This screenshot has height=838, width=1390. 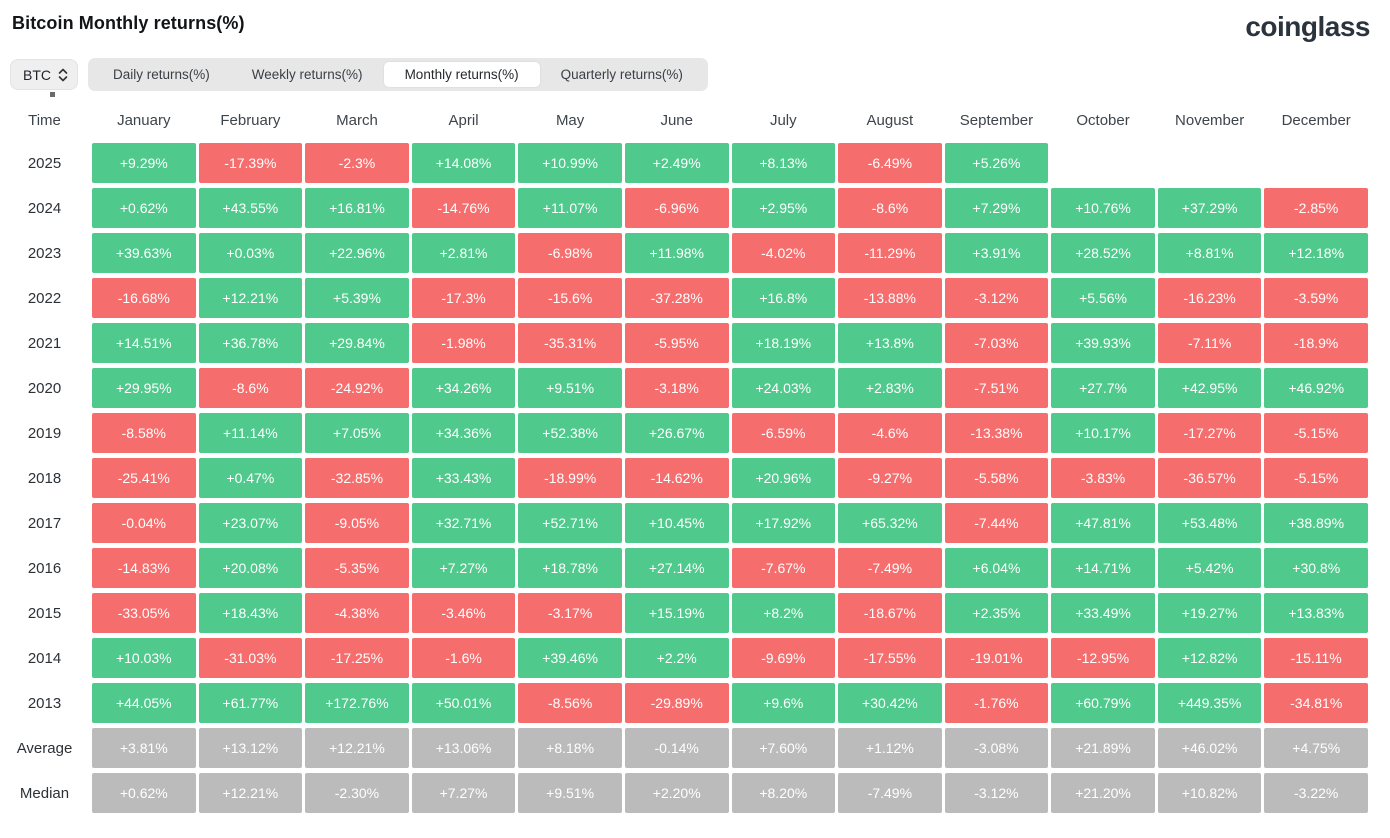 I want to click on return-cell: -12.95%, so click(x=1103, y=658).